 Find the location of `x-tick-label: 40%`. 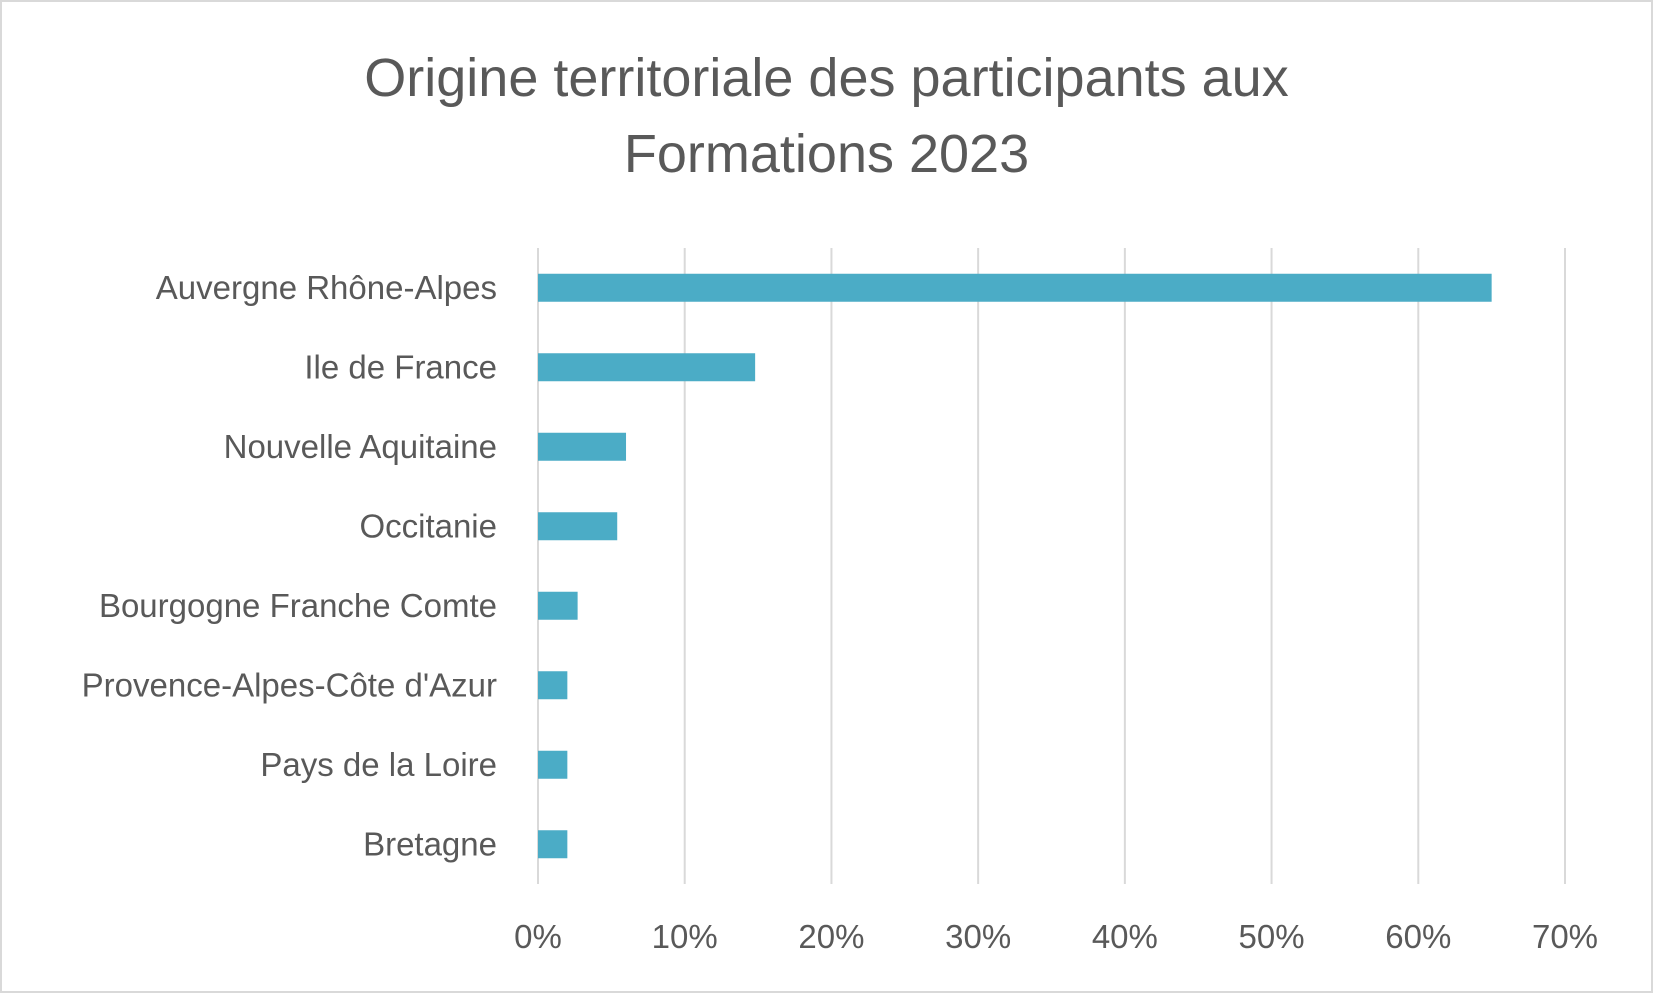

x-tick-label: 40% is located at coordinates (1125, 936).